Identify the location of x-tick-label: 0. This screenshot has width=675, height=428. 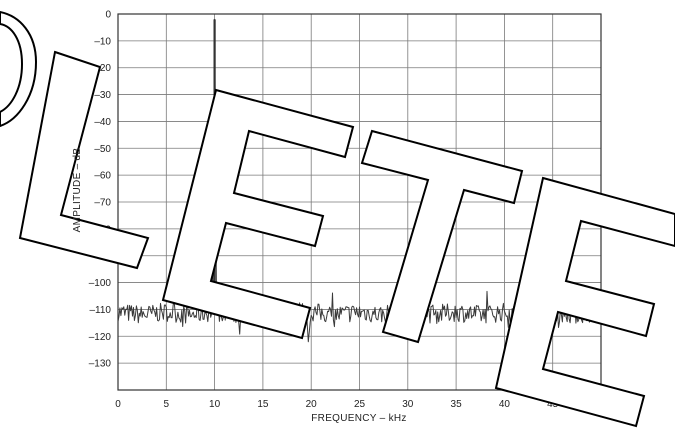
(118, 404).